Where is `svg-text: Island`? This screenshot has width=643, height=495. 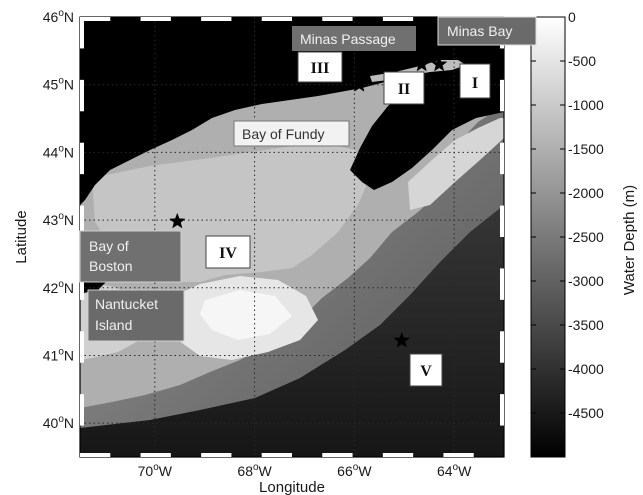
svg-text: Island is located at coordinates (113, 325).